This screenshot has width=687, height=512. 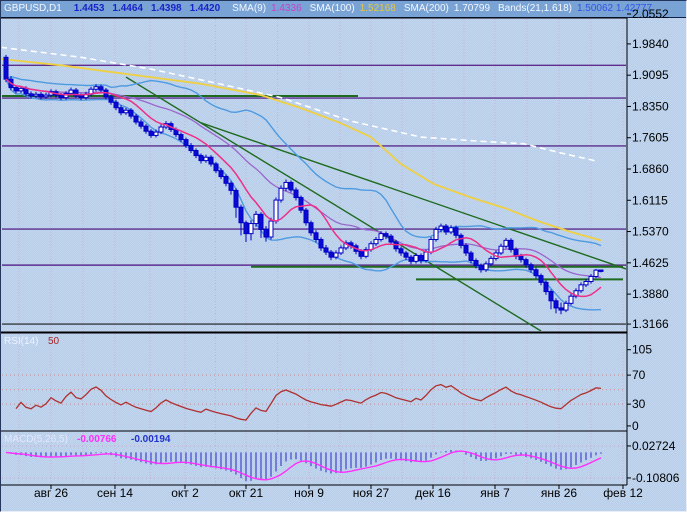 I want to click on svg-text: 70, so click(x=639, y=375).